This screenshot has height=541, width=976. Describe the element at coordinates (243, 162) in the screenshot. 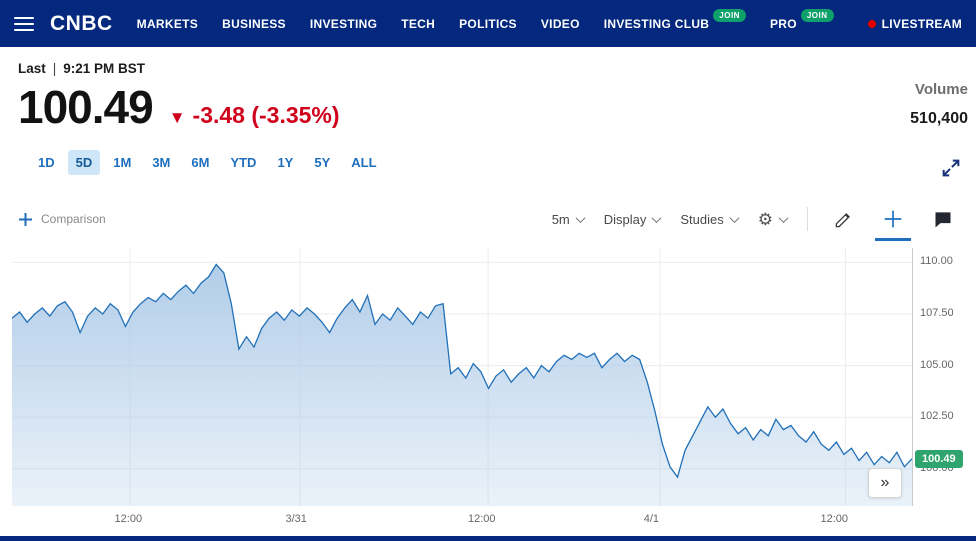

I see `range-tab-ytd: YTD` at that location.